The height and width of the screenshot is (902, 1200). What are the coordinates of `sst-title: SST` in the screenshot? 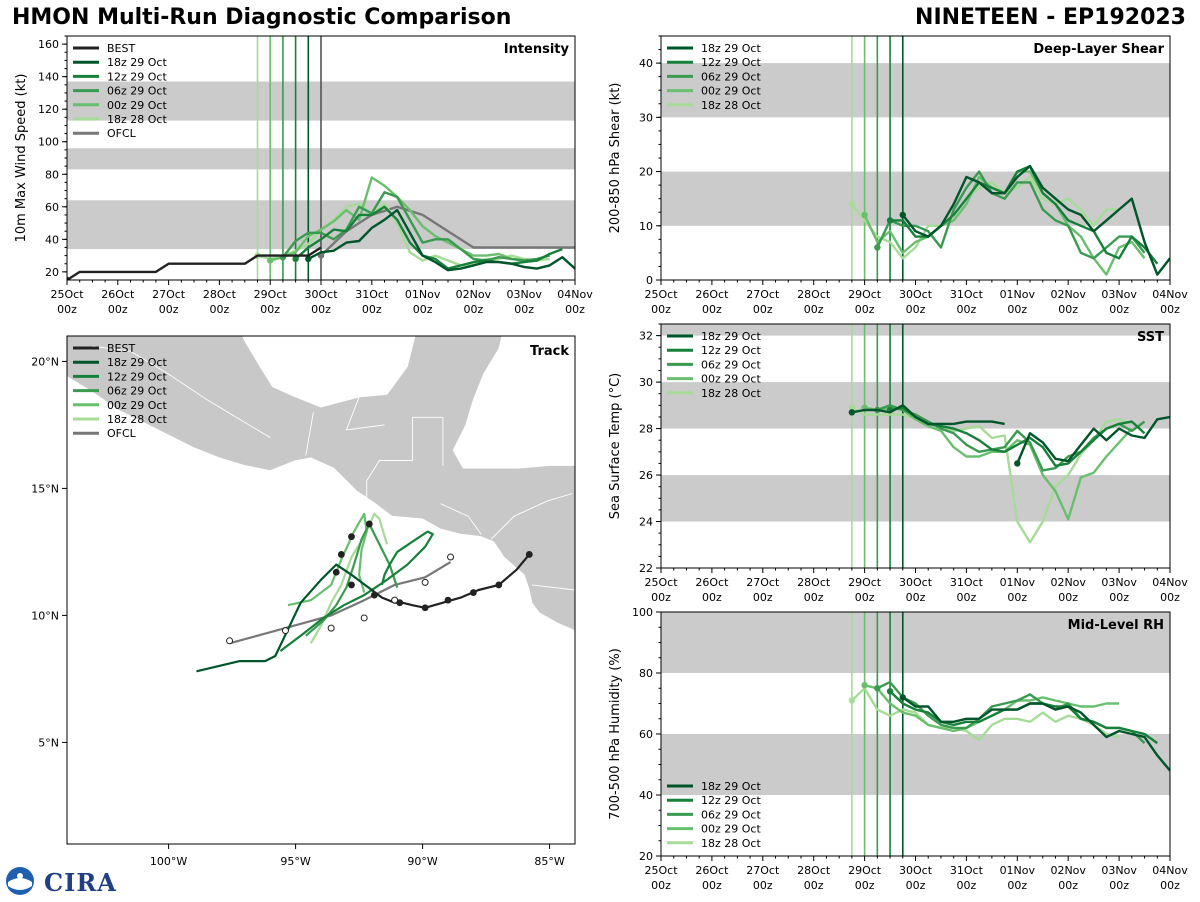 It's located at (1150, 337).